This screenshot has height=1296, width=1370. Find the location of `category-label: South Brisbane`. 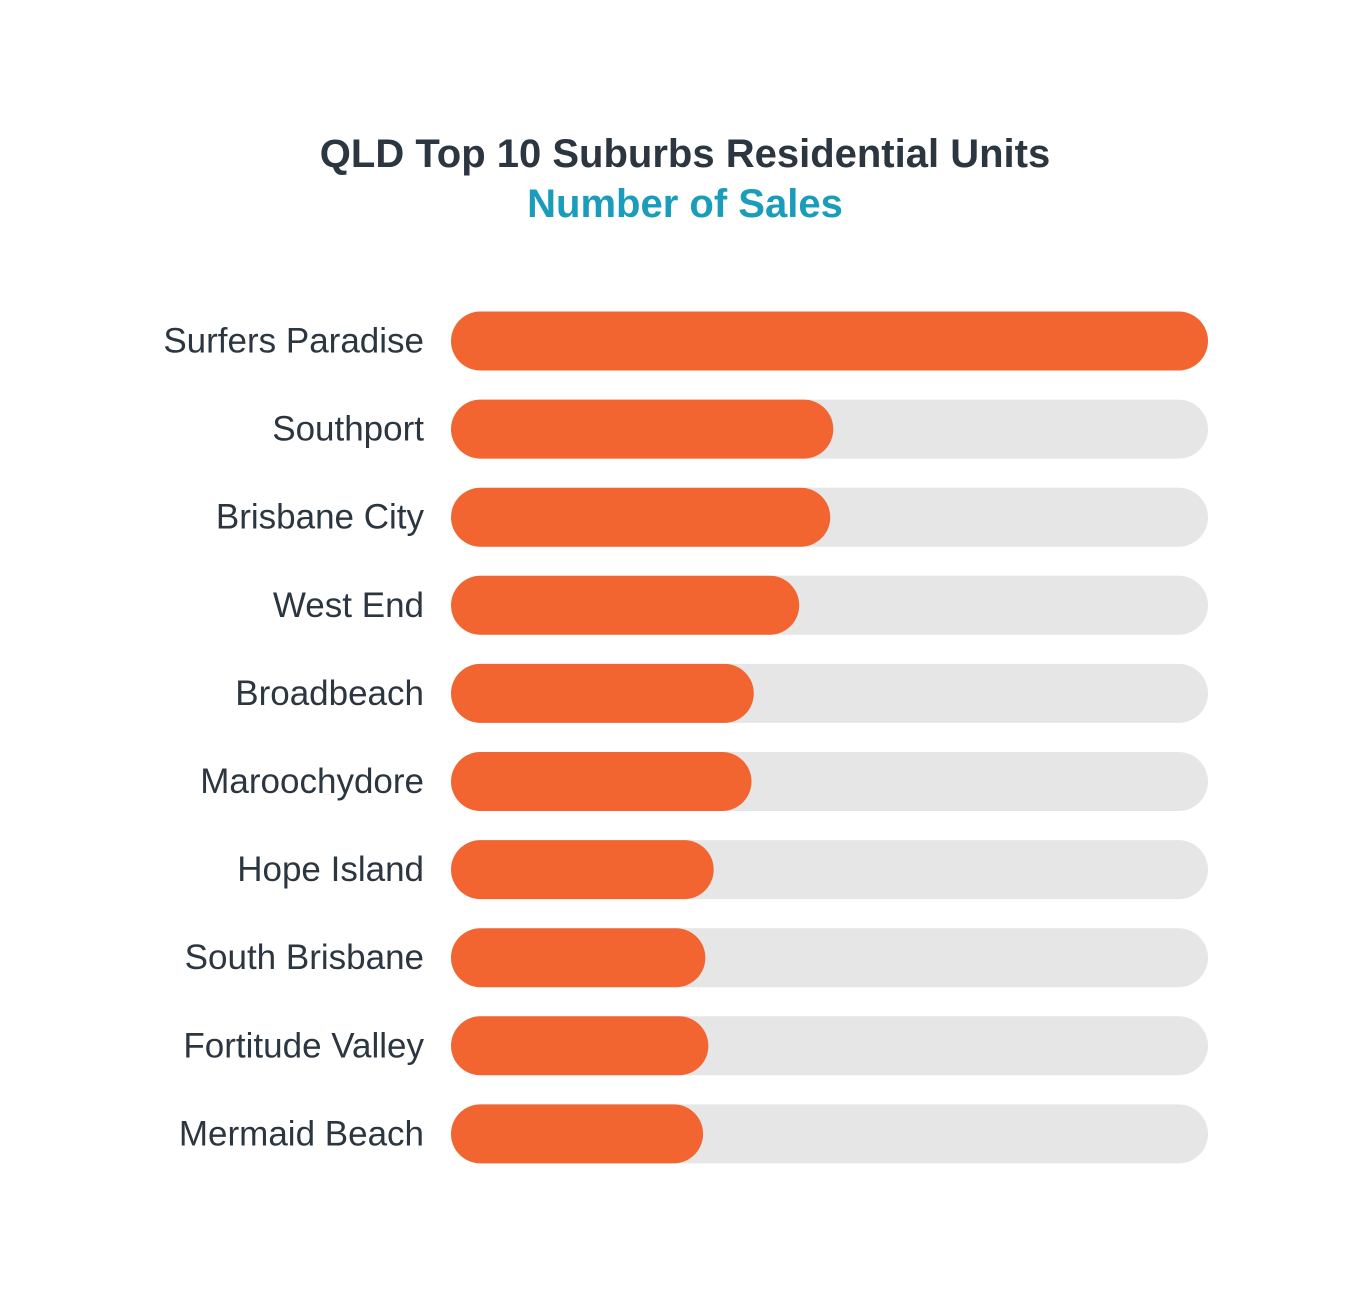

category-label: South Brisbane is located at coordinates (304, 957).